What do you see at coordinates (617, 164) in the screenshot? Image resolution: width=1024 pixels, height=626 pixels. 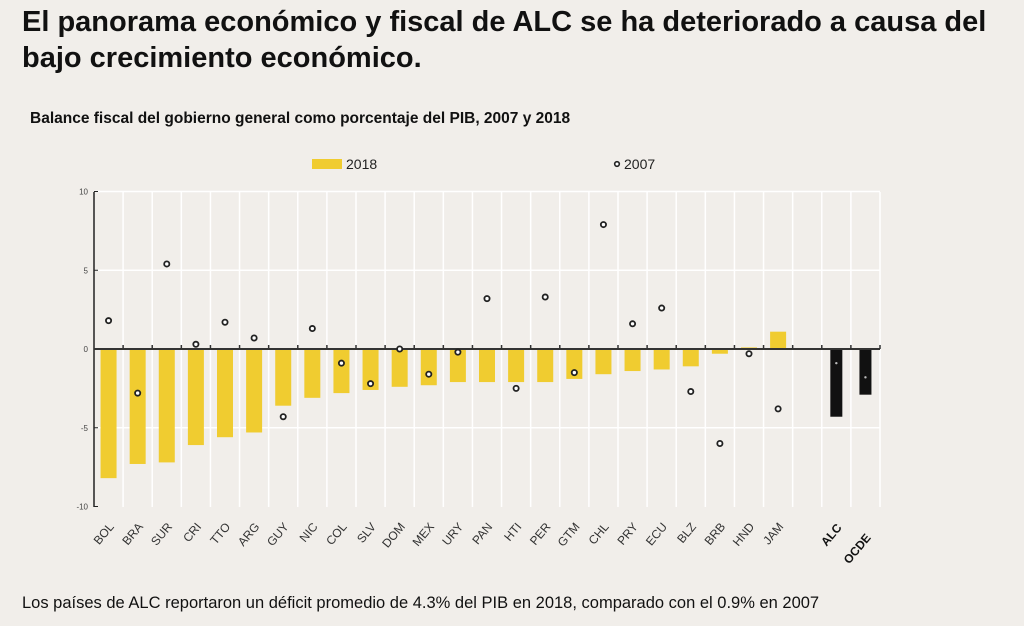 I see `legend-marker-2007` at bounding box center [617, 164].